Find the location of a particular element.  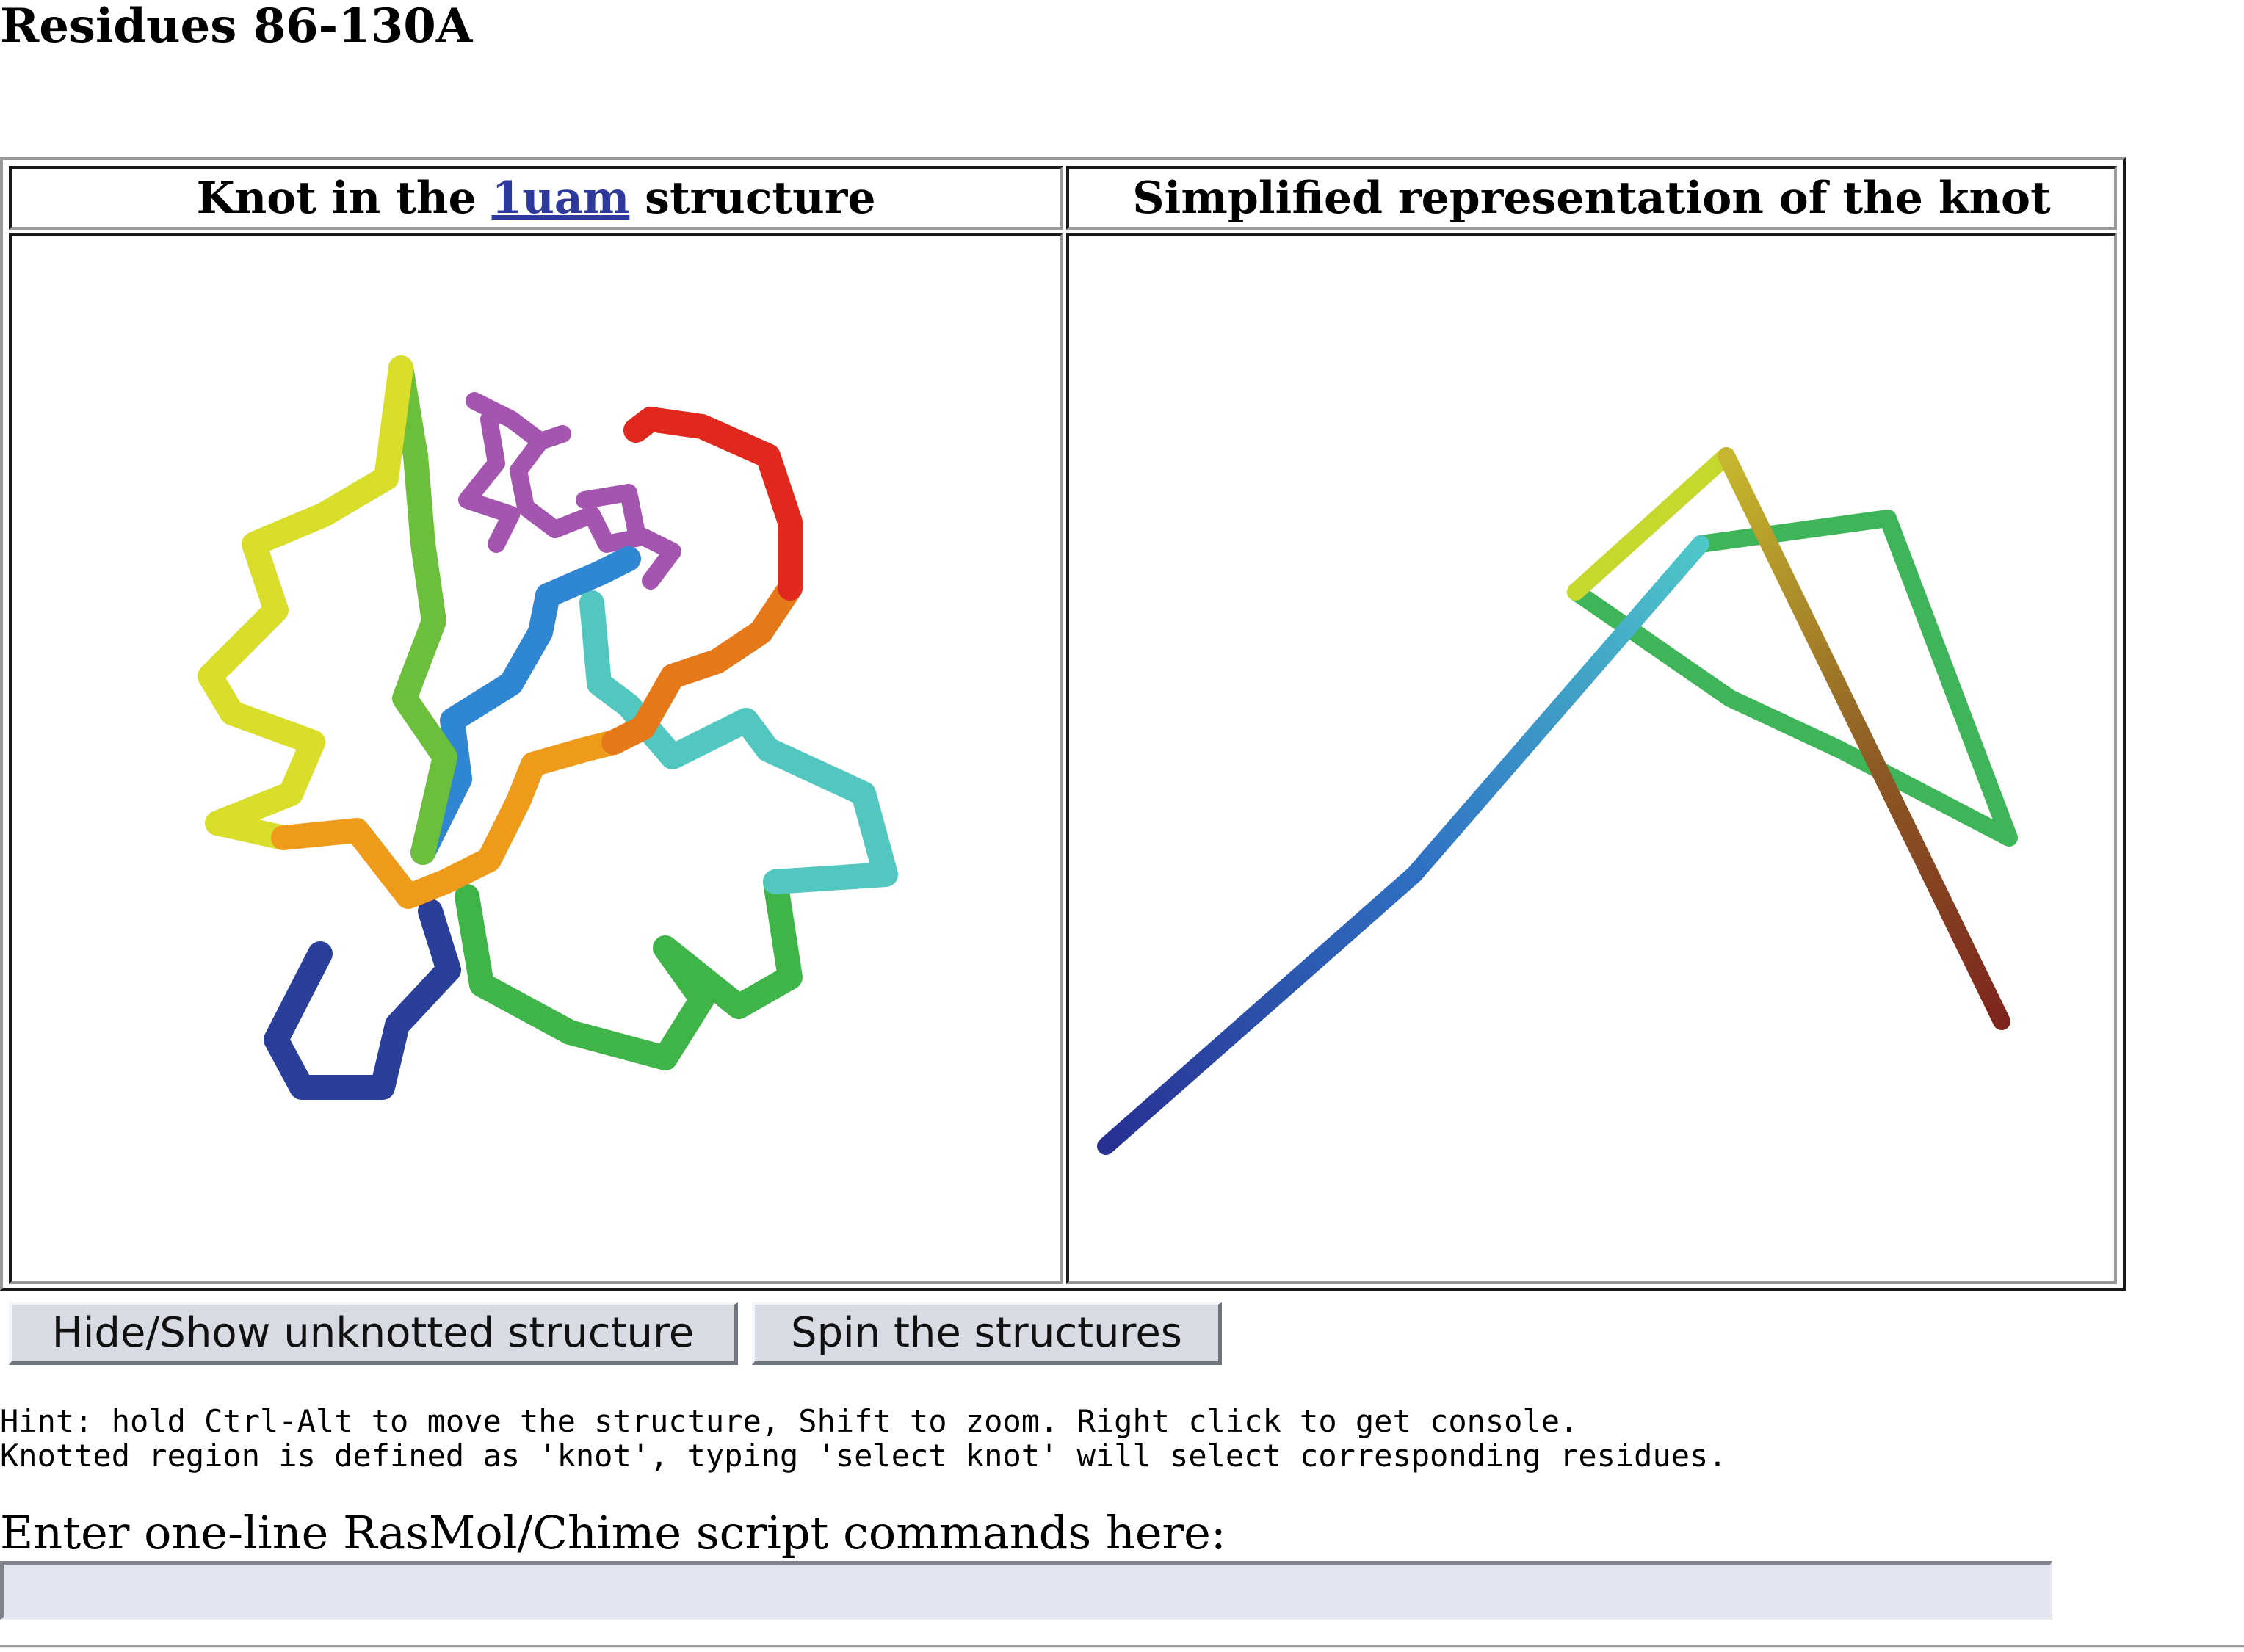

chain-segment-cyan is located at coordinates (738, 742).